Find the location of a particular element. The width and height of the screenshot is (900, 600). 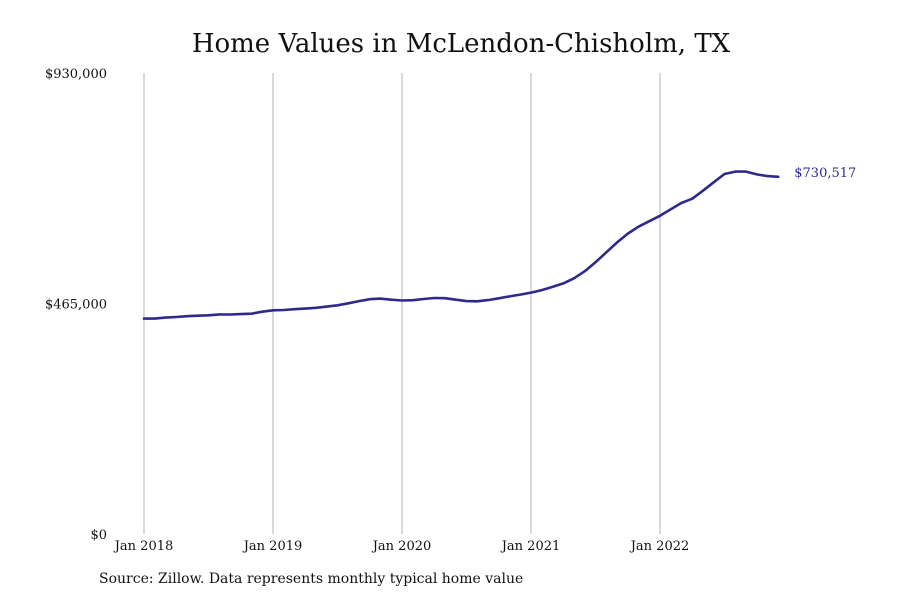

x-tick-label: Jan 2019 is located at coordinates (272, 546).